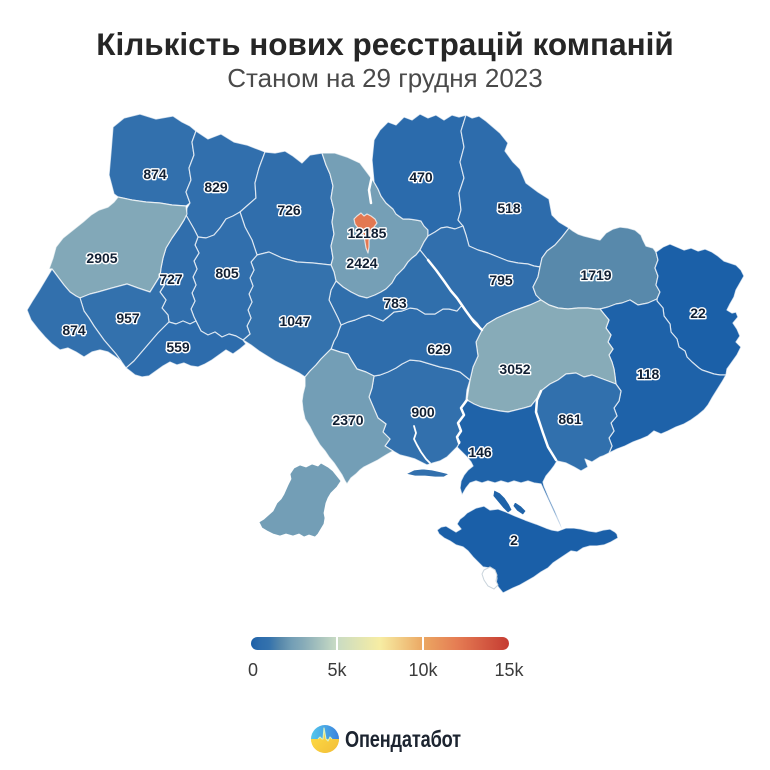 This screenshot has width=770, height=770. I want to click on svg-text: 829, so click(216, 187).